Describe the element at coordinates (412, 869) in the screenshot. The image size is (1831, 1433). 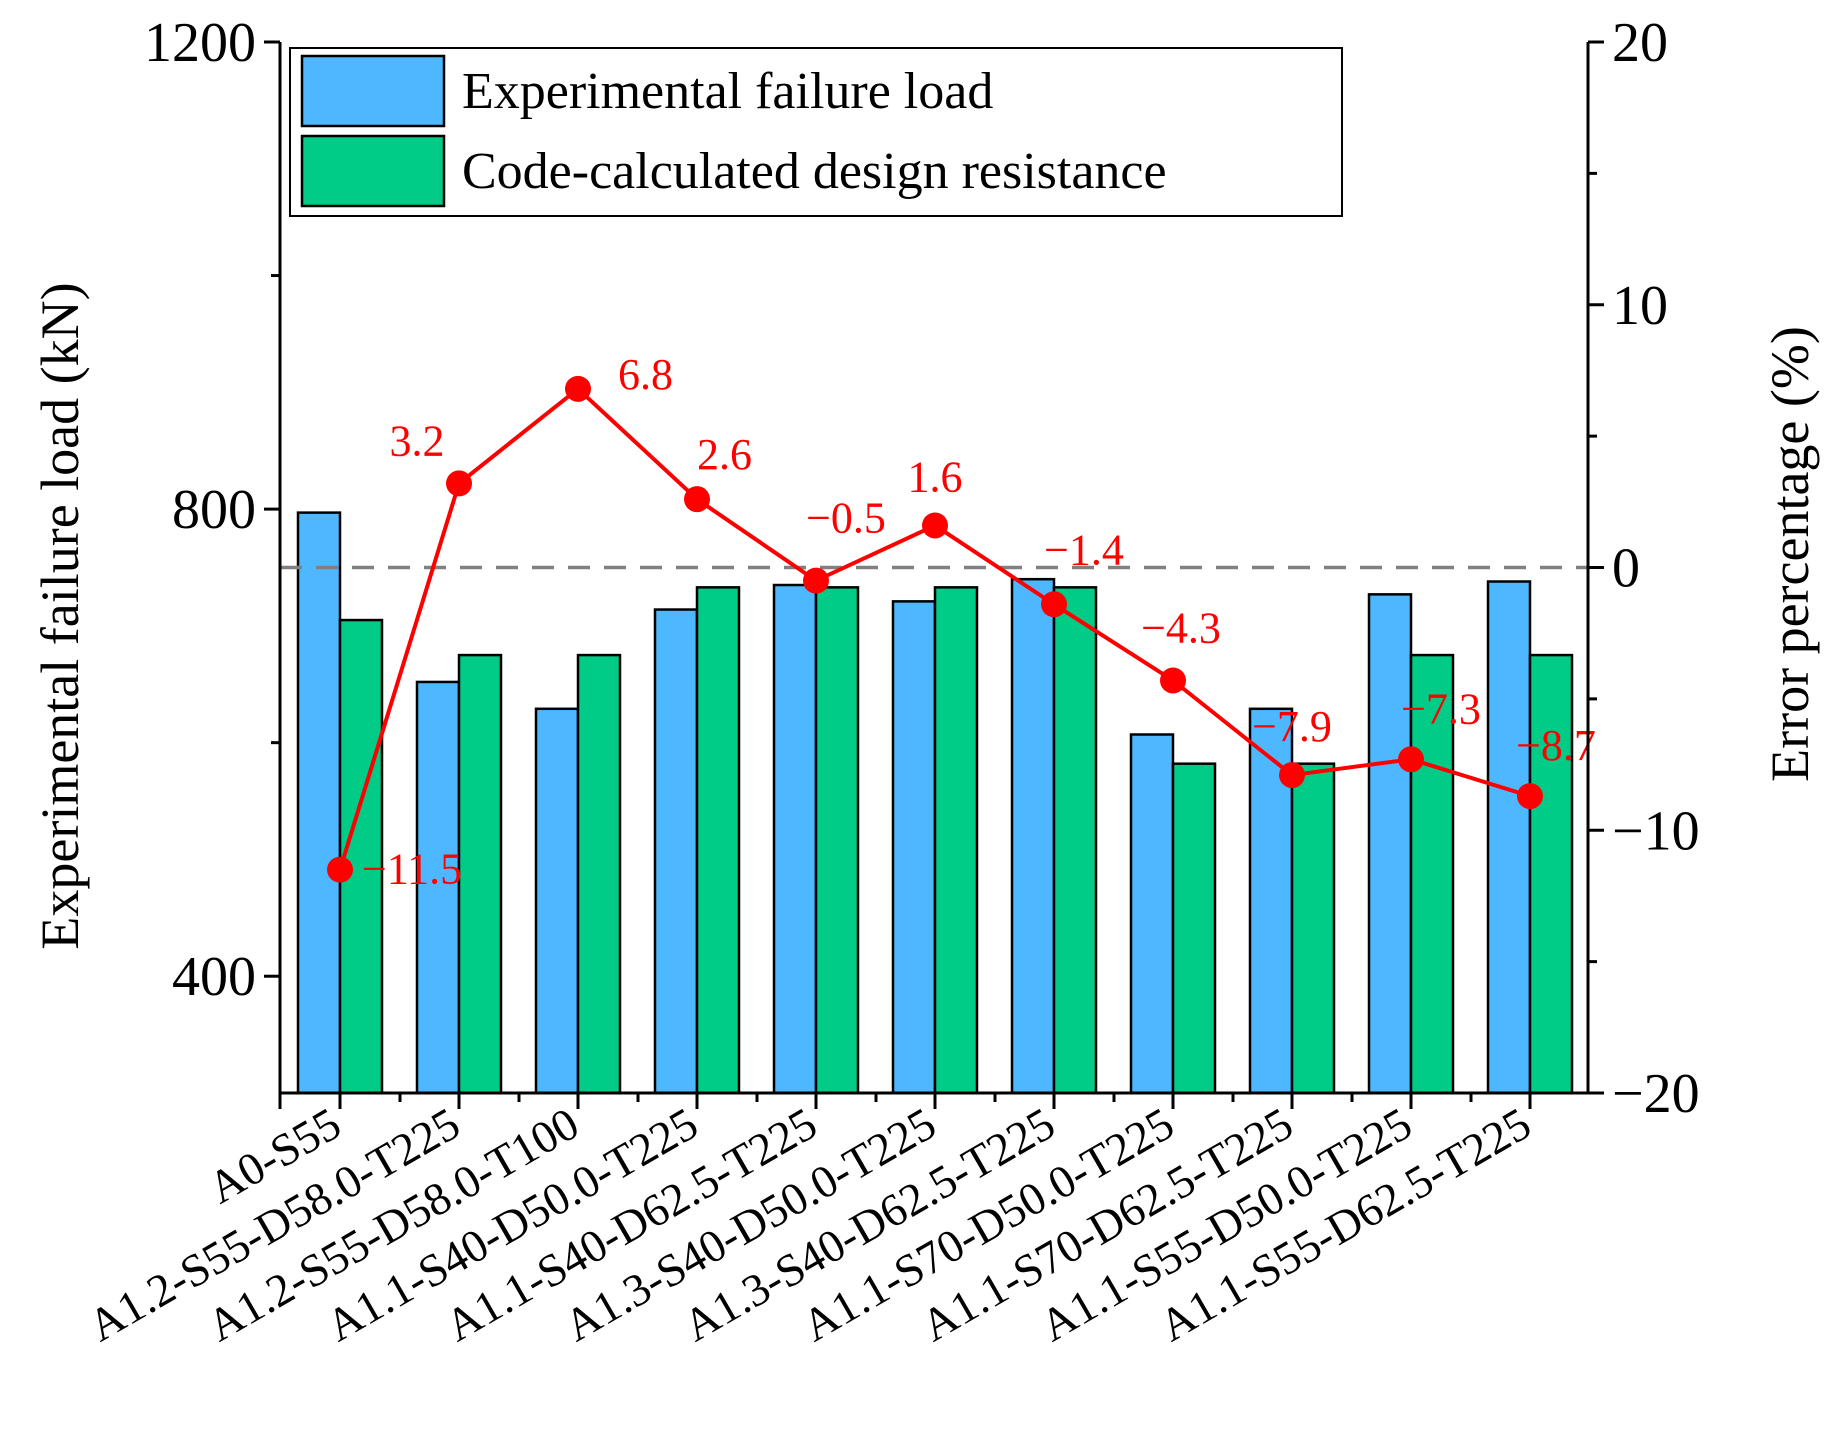
I see `error-data-label: −11.5` at that location.